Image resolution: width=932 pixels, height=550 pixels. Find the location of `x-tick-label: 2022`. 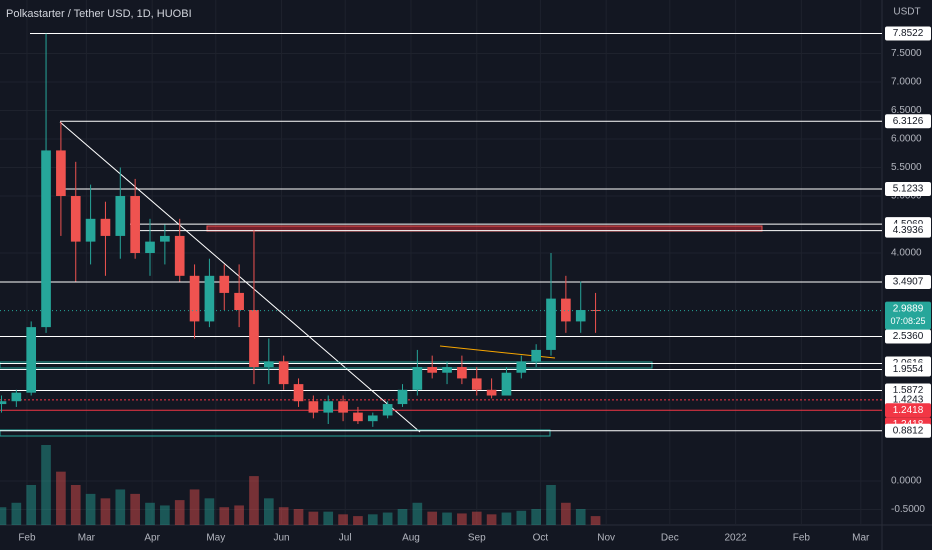

x-tick-label: 2022 is located at coordinates (735, 538).